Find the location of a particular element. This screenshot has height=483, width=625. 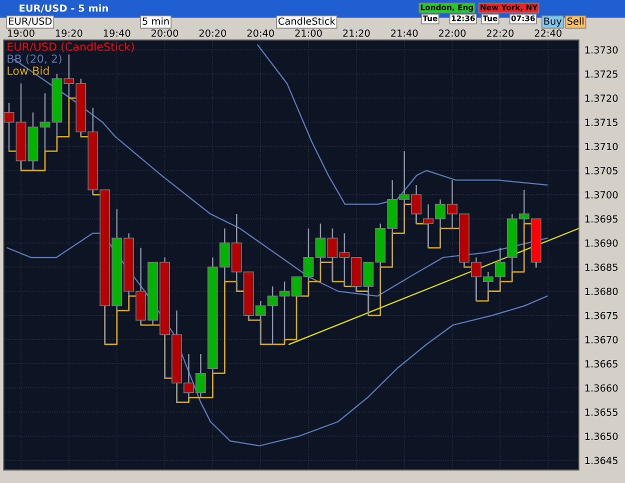

y-tick-label: 1.3670 is located at coordinates (601, 340).